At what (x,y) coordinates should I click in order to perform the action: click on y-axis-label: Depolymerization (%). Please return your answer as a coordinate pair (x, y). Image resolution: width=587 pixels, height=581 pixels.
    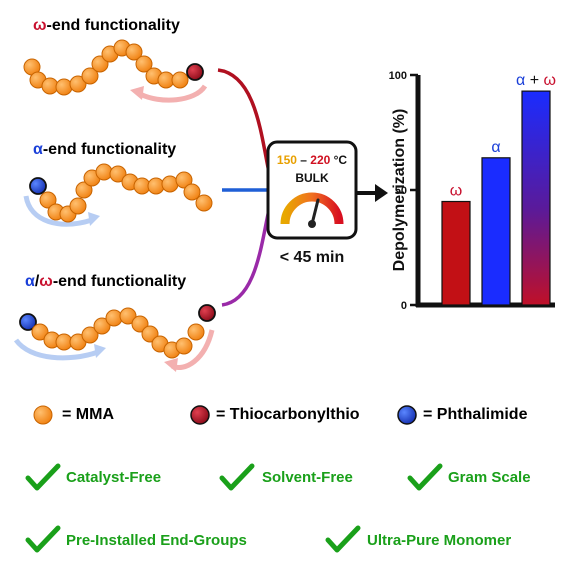
    Looking at the image, I should click on (399, 190).